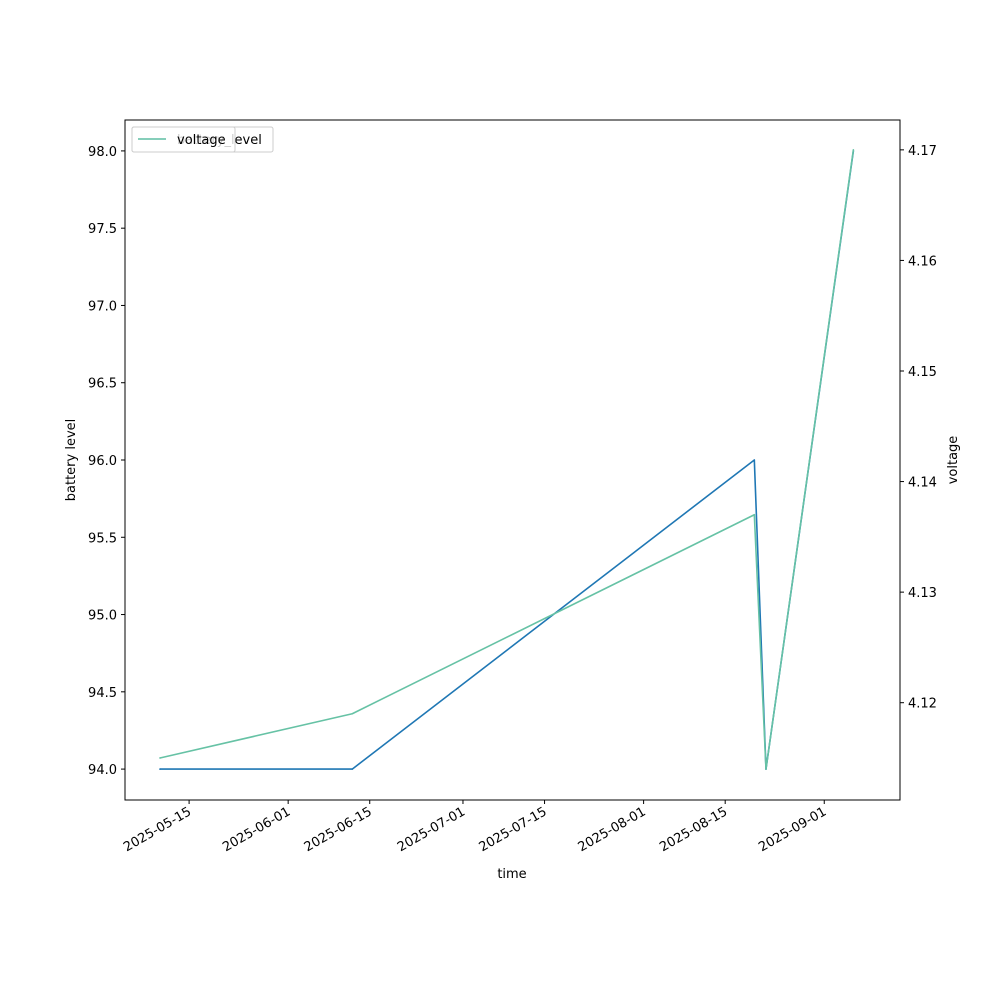 The width and height of the screenshot is (1000, 1000). I want to click on y-right-tick-label: 4.15, so click(922, 372).